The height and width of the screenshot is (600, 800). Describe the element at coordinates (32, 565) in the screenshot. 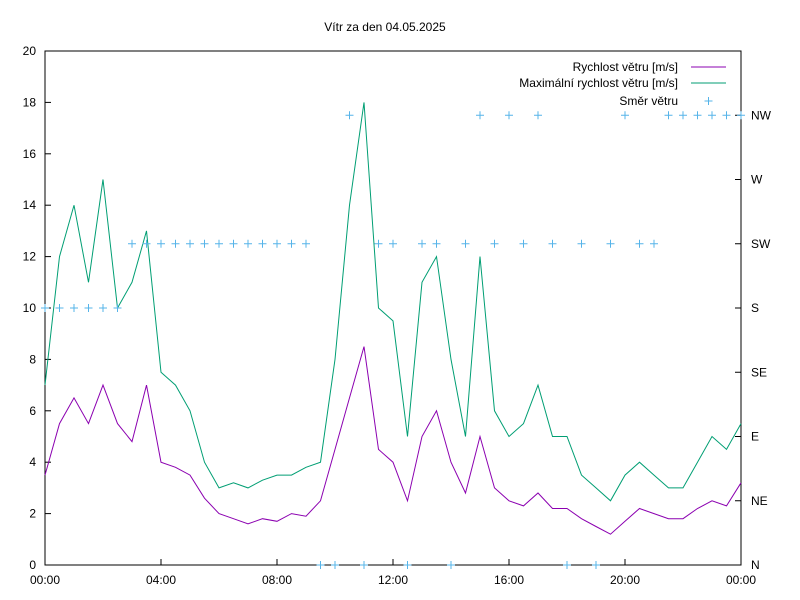

I see `y-tick-label: 0` at that location.